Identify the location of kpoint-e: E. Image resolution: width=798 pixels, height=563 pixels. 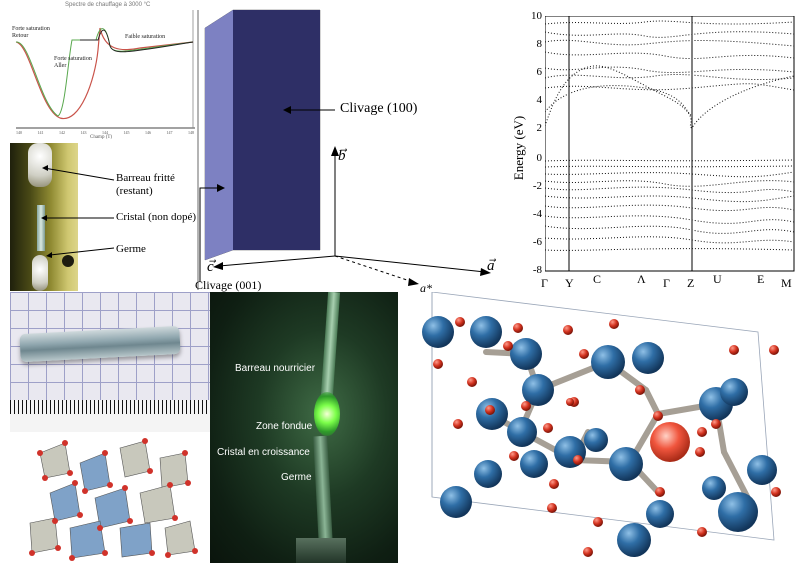
(761, 279).